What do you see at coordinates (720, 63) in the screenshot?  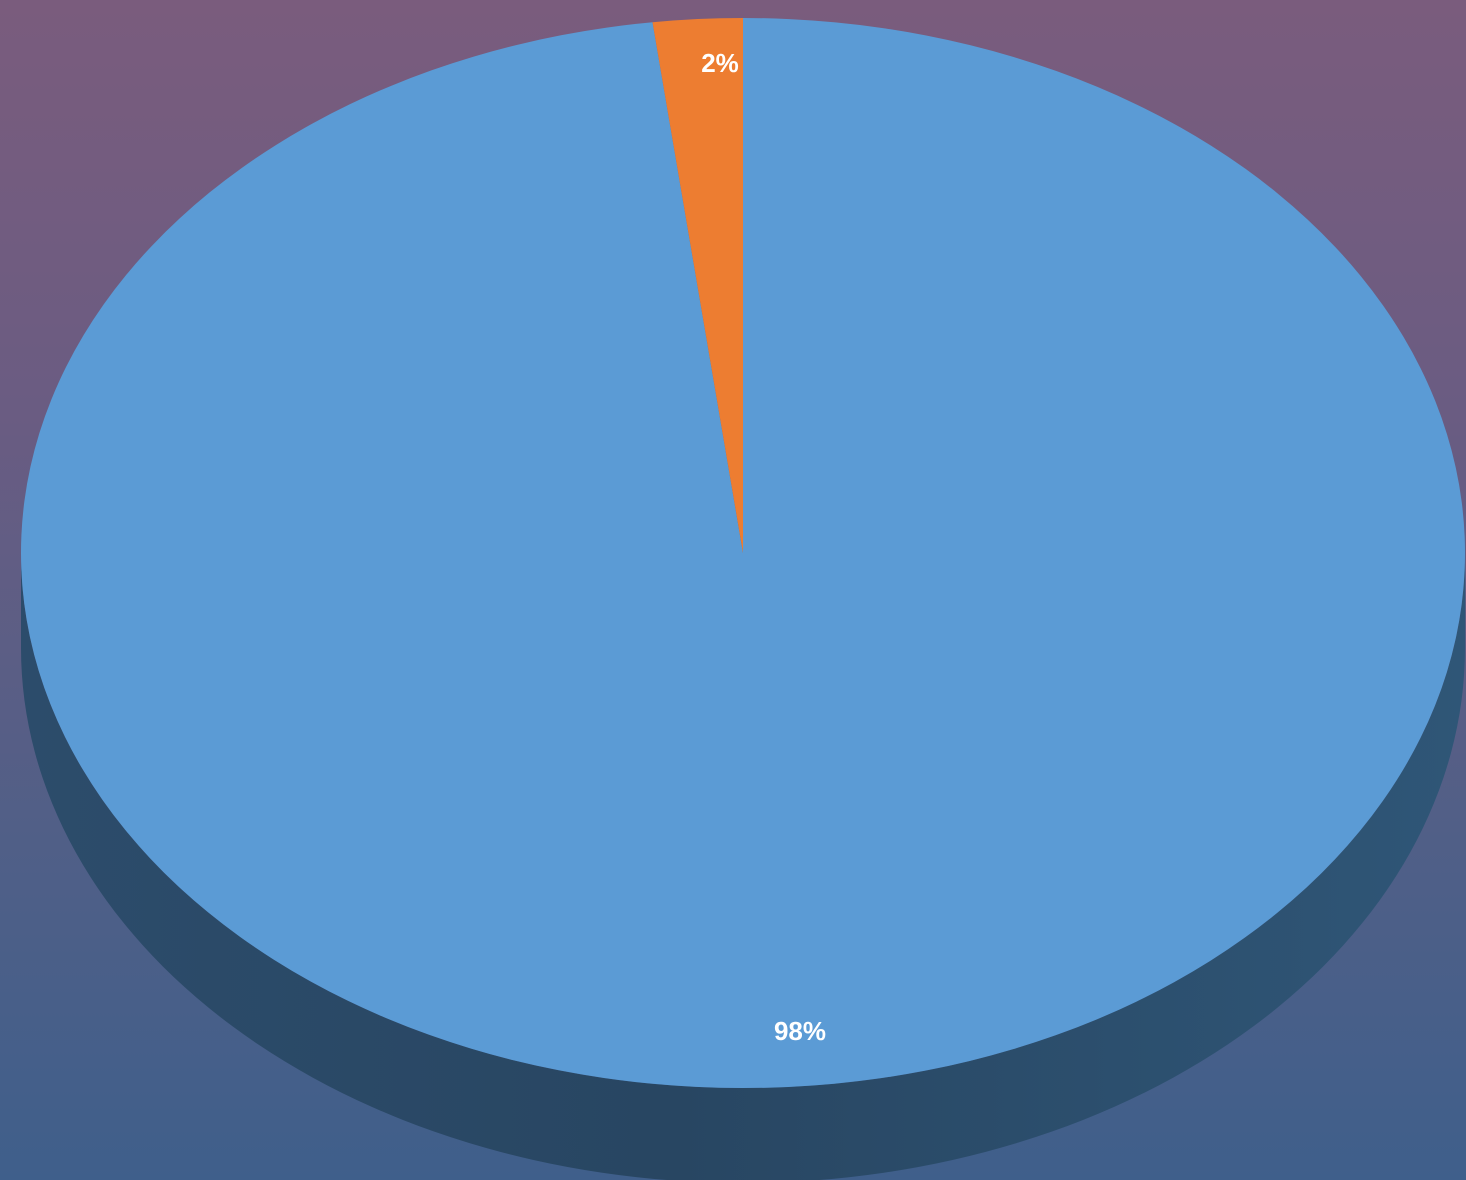 I see `slice-label-2: 2%` at bounding box center [720, 63].